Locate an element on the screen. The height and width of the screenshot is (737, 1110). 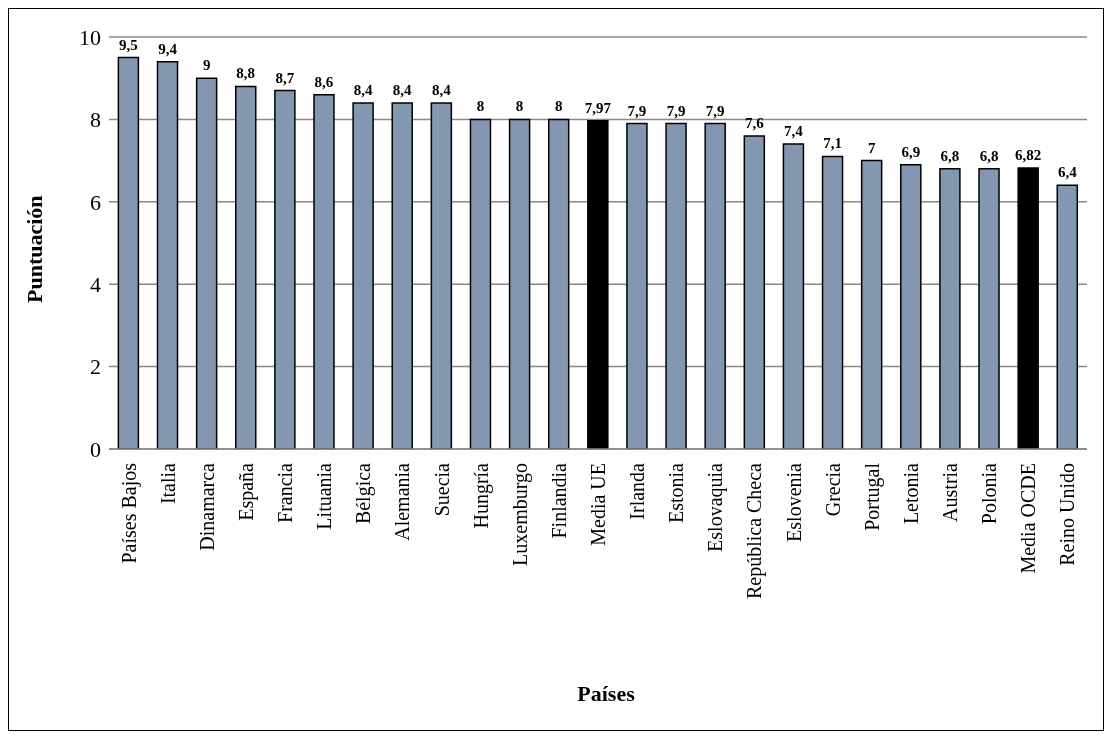
data-label: 9 is located at coordinates (206, 65).